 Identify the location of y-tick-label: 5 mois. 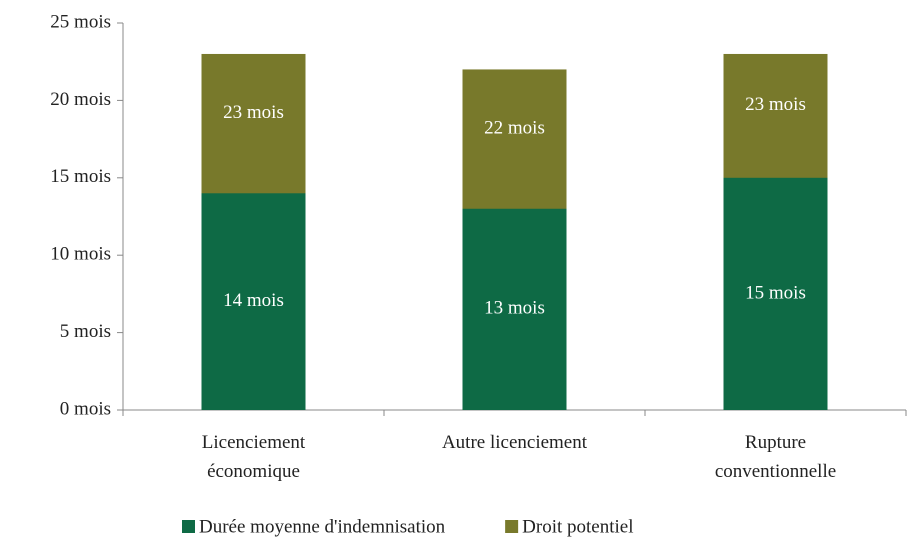
(85, 331).